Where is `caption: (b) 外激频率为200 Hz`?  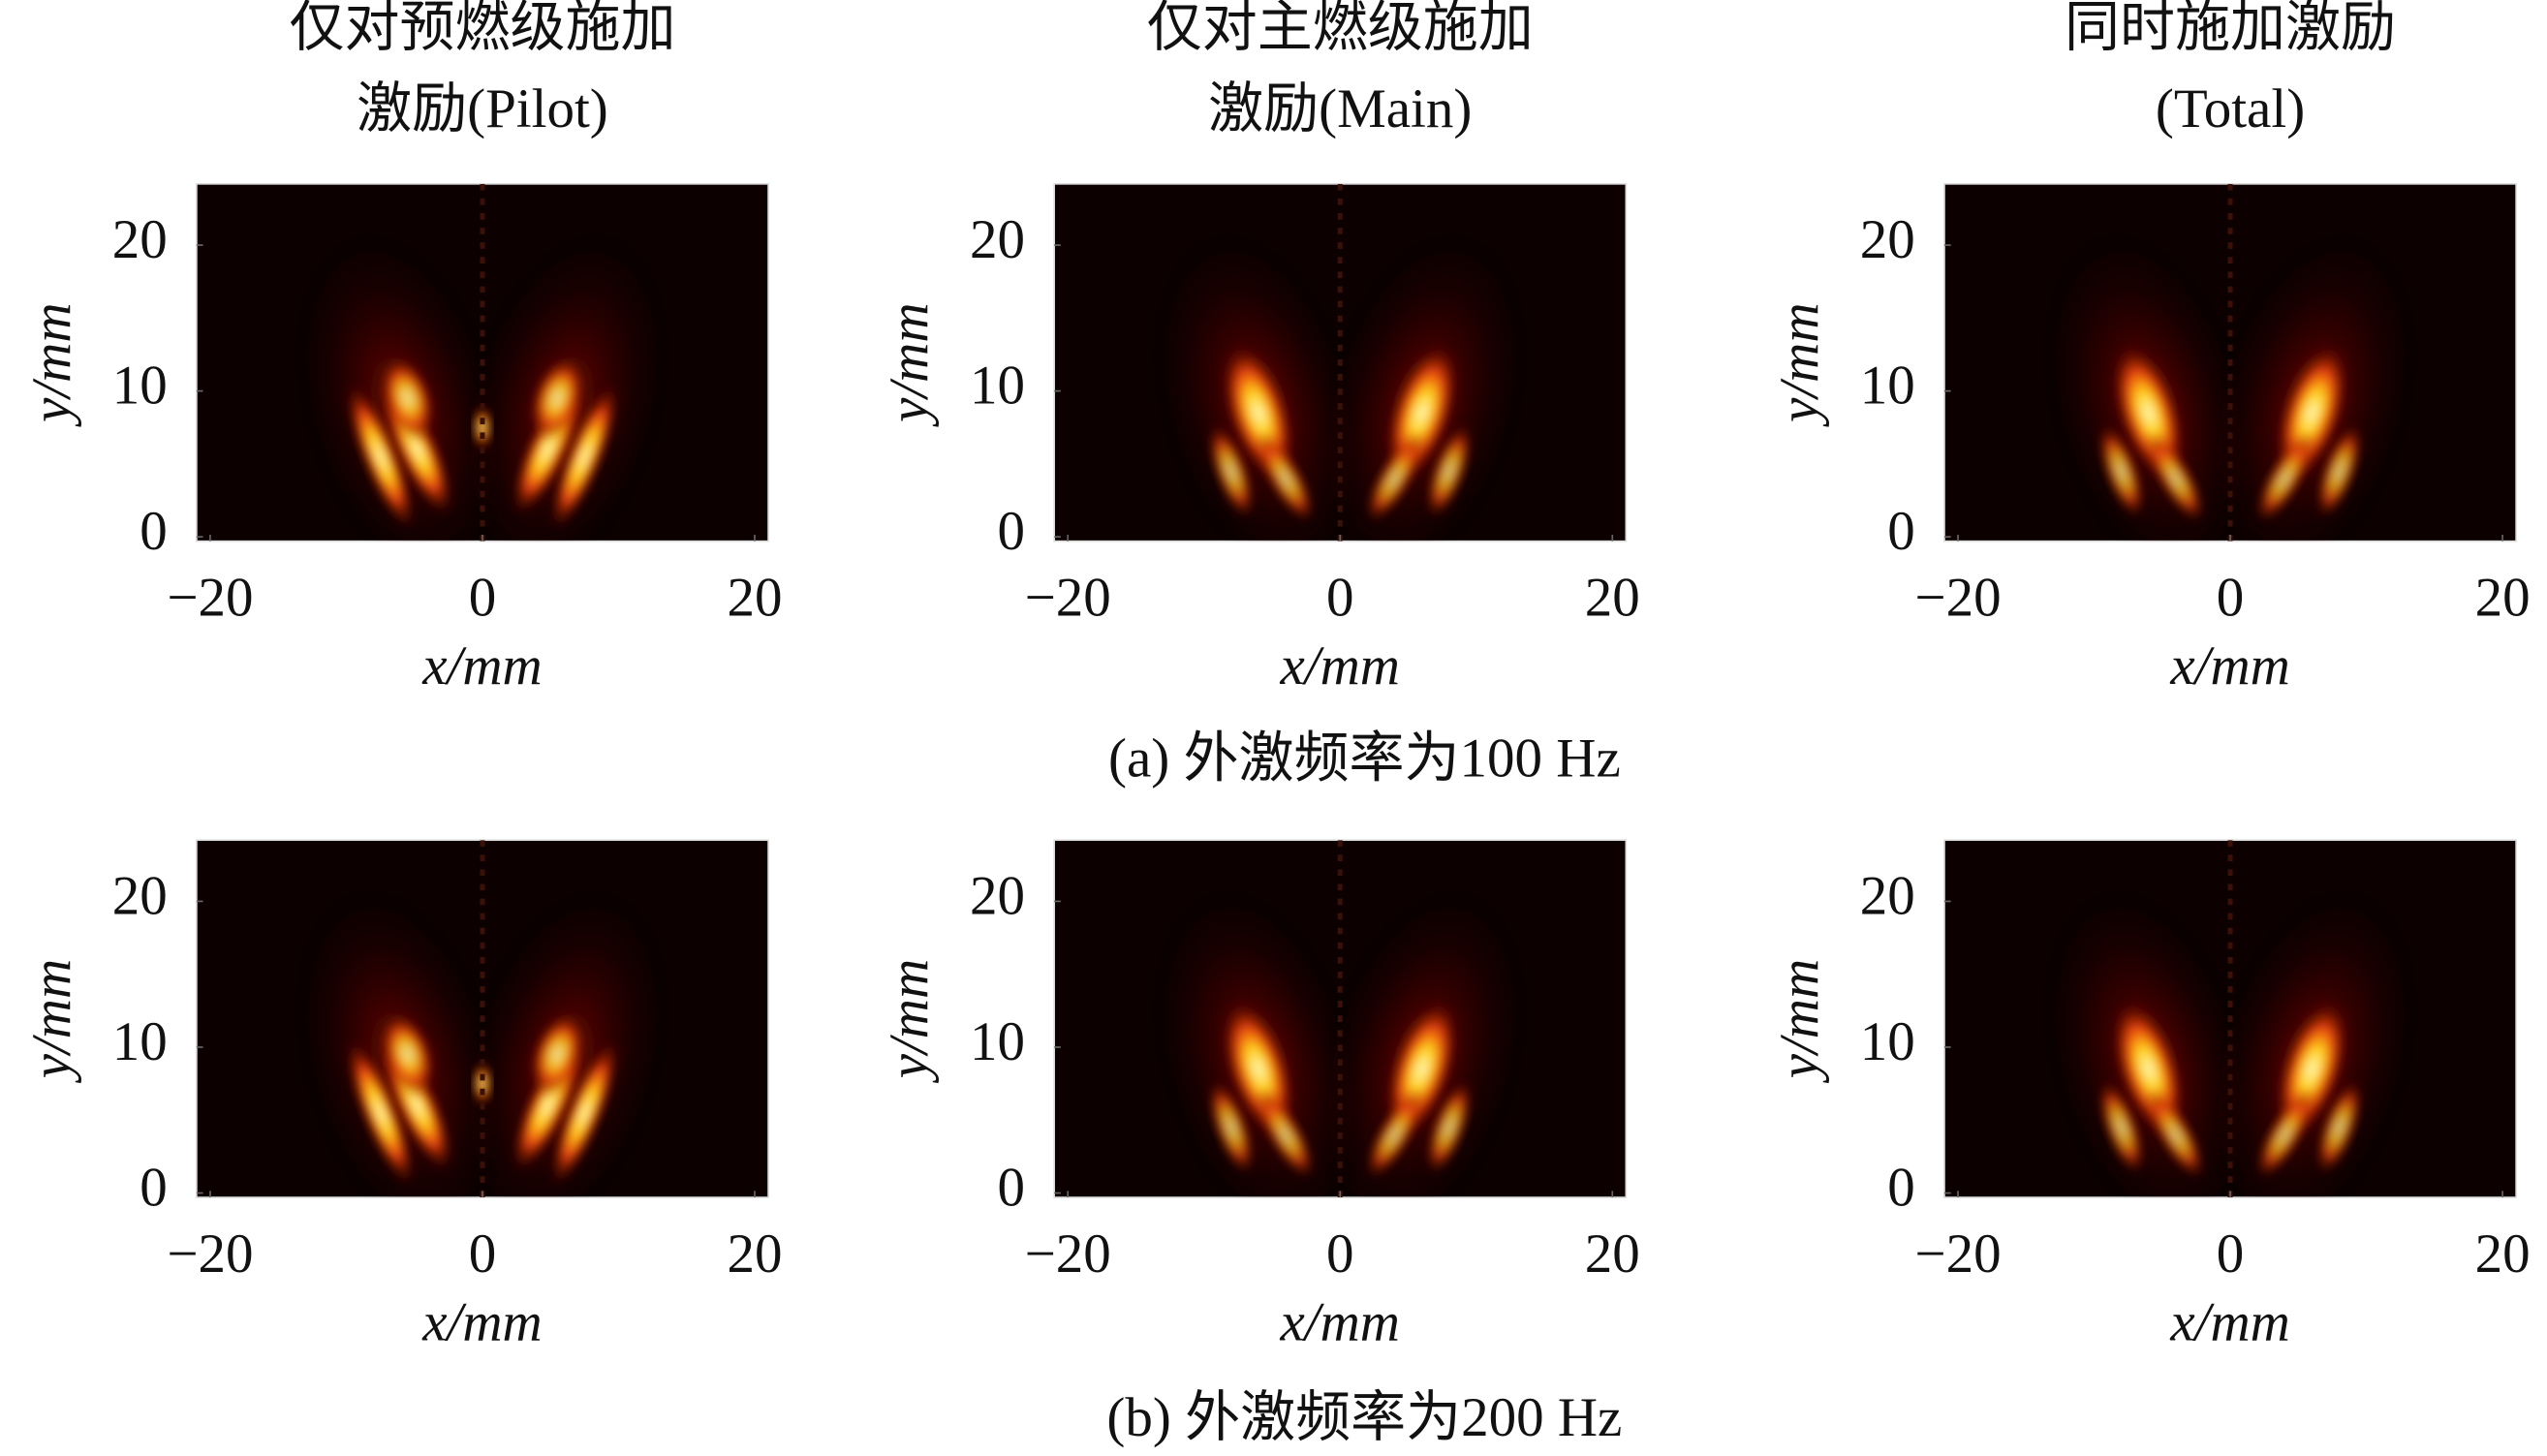 caption: (b) 外激频率为200 Hz is located at coordinates (1364, 1417).